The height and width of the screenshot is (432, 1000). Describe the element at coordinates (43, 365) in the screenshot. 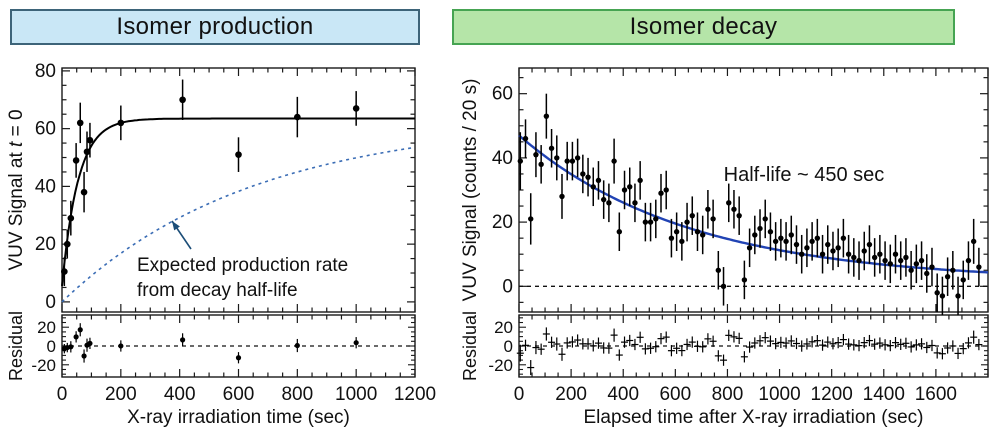

I see `residual-tick-label: -20` at that location.